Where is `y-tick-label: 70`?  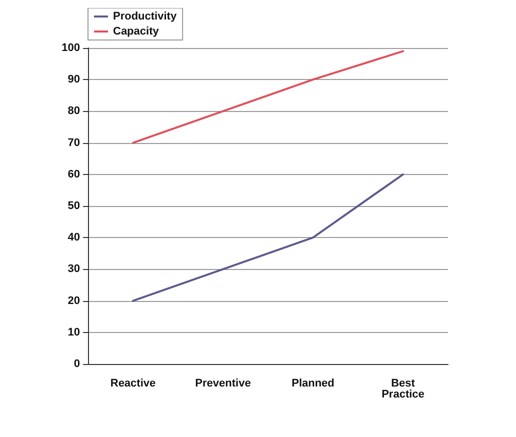
y-tick-label: 70 is located at coordinates (74, 142).